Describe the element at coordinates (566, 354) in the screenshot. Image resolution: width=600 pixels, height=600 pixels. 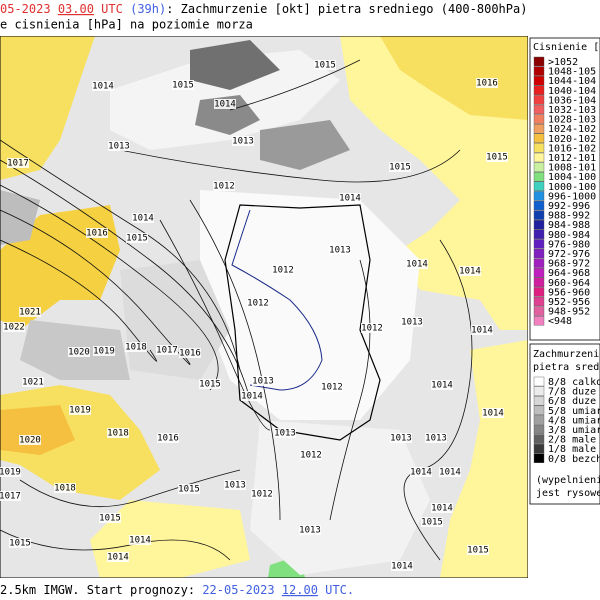
I see `legend-title: Zachmurzenie` at that location.